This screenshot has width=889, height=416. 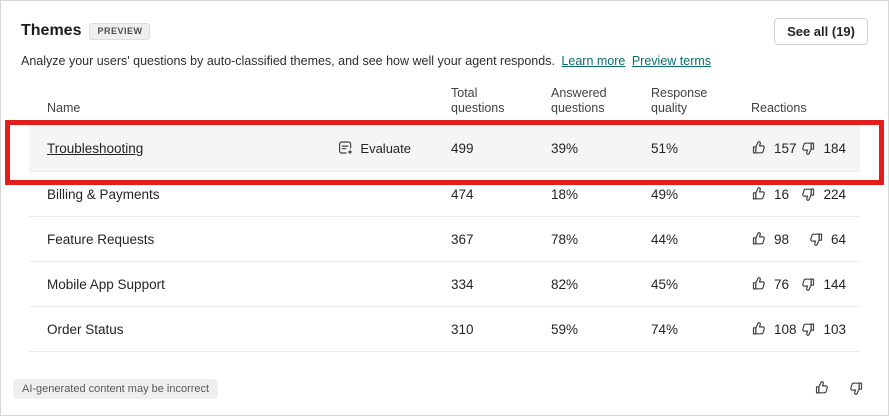 I want to click on likes-count: 16, so click(x=782, y=194).